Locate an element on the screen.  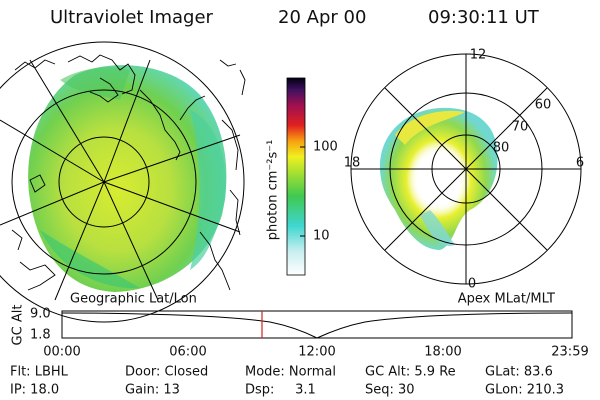
footer-field: Door: Closed is located at coordinates (166, 372).